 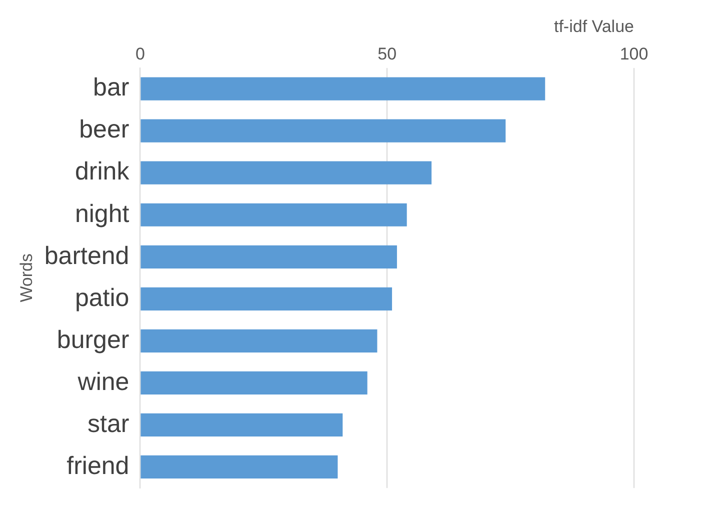 What do you see at coordinates (140, 54) in the screenshot?
I see `x-tick-label: 0` at bounding box center [140, 54].